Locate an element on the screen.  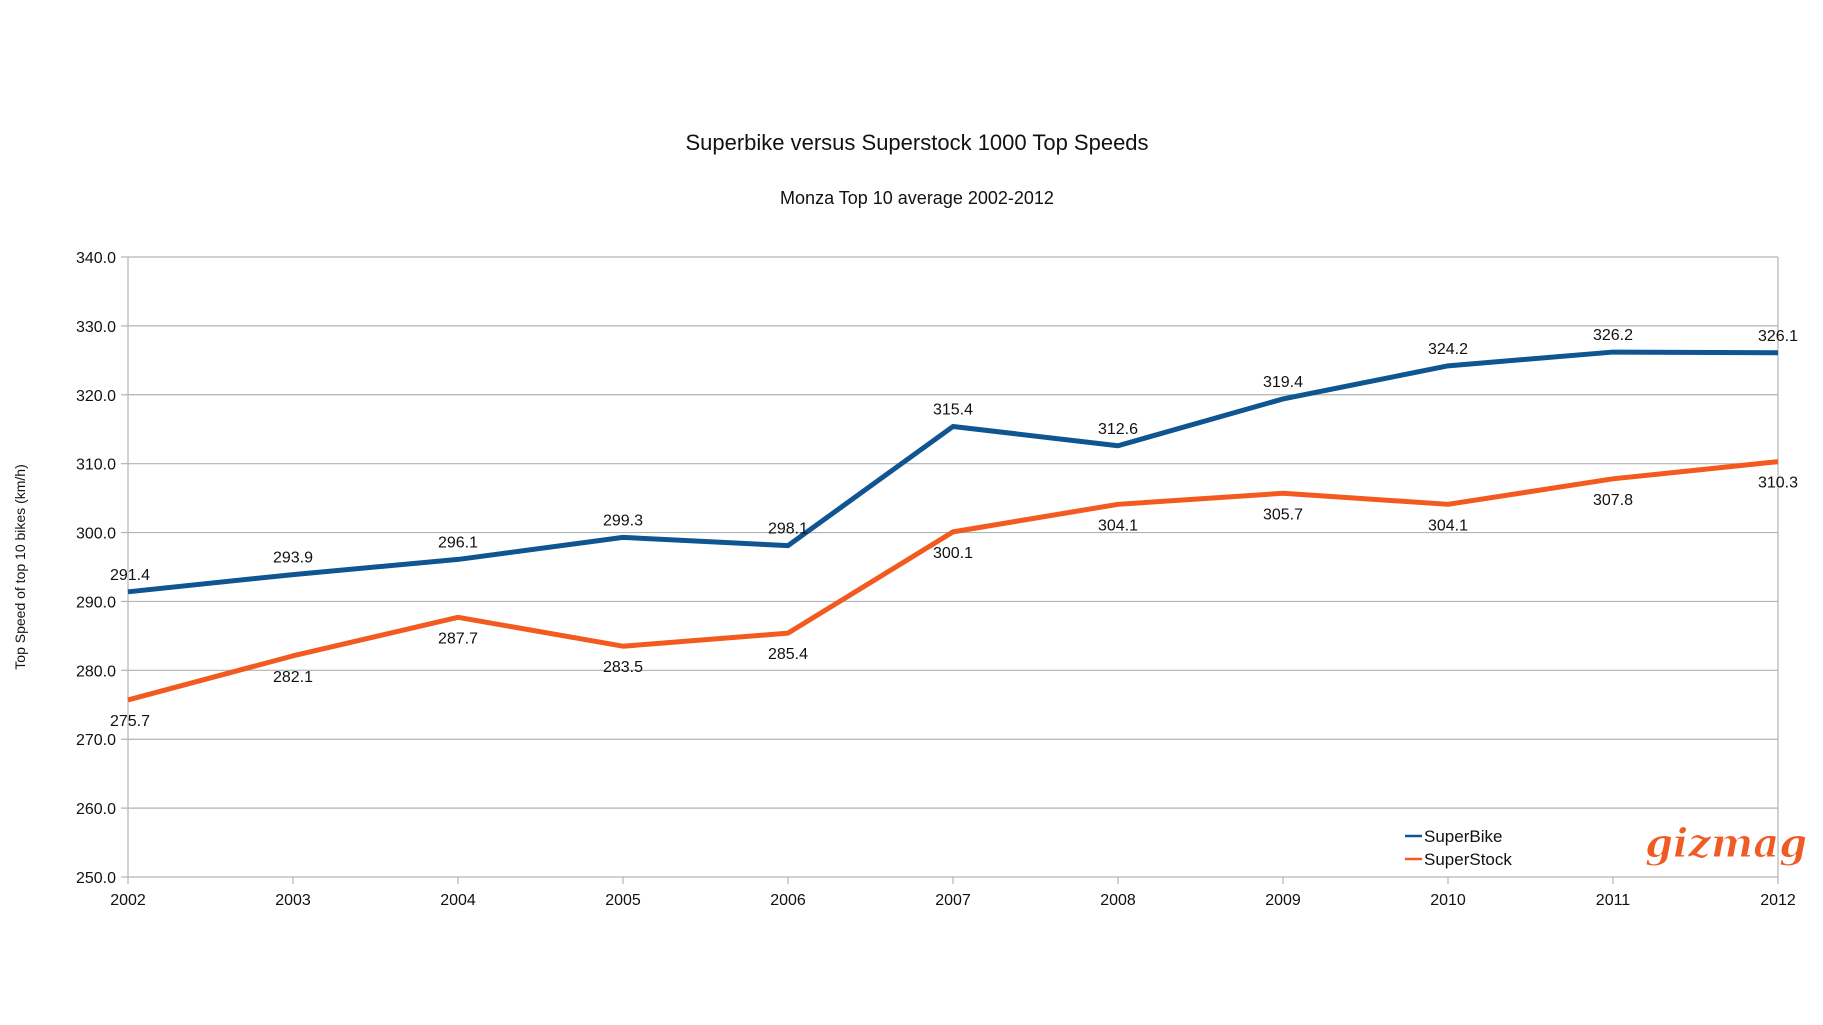
data-label: 285.4 is located at coordinates (788, 654).